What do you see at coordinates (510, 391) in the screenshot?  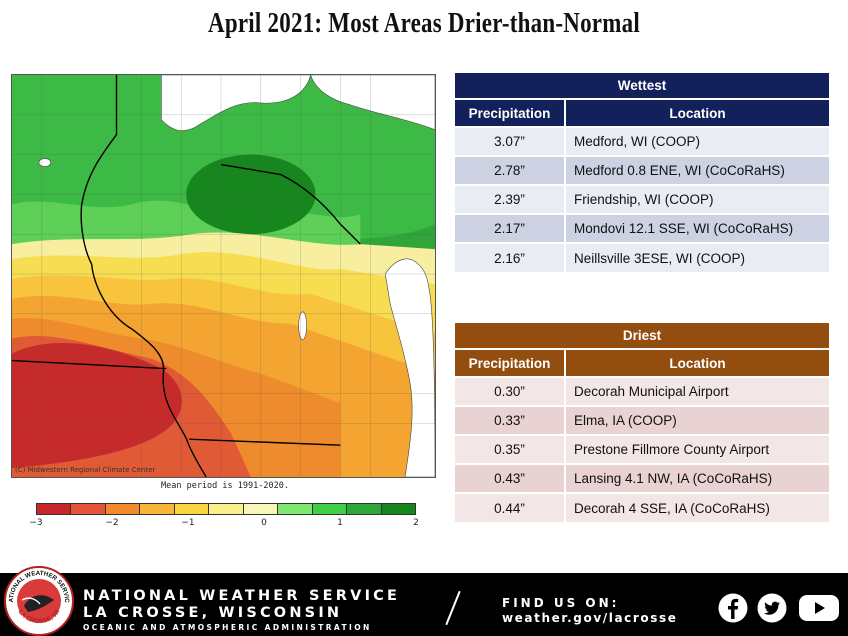 I see `precip-value: 0.30”` at bounding box center [510, 391].